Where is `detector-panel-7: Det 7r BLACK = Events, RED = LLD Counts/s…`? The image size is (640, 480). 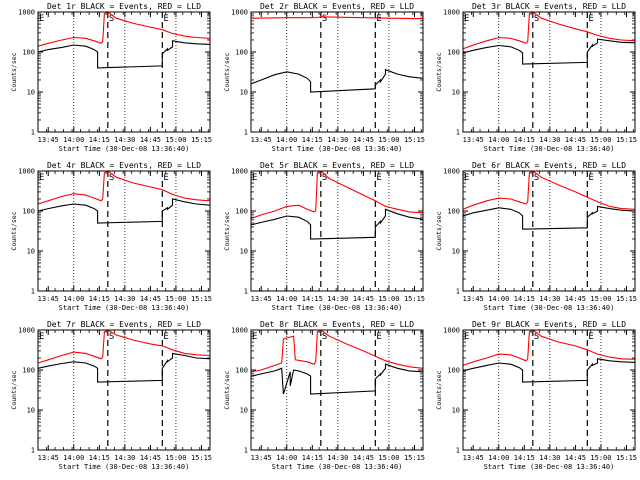
detector-panel-7: Det 7r BLACK = Events, RED = LLD Counts/s… is located at coordinates (111, 395).